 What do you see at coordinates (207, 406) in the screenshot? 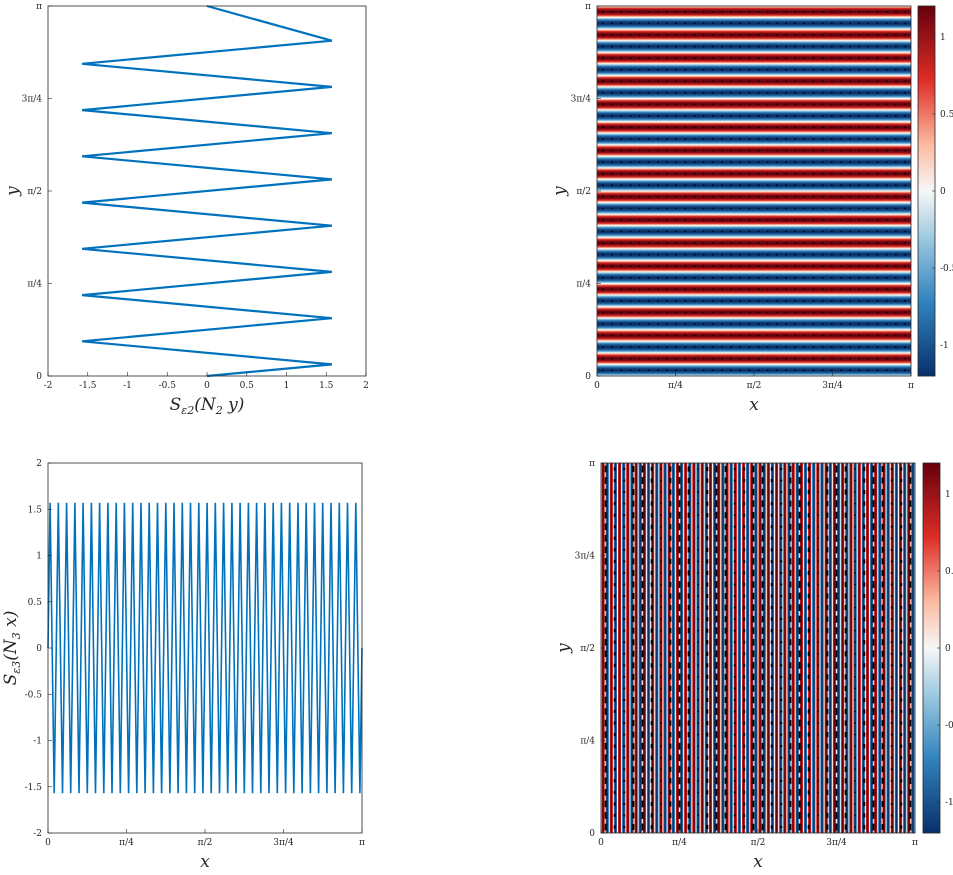
I see `tl-xlabel: Sε2(N2 y)` at bounding box center [207, 406].